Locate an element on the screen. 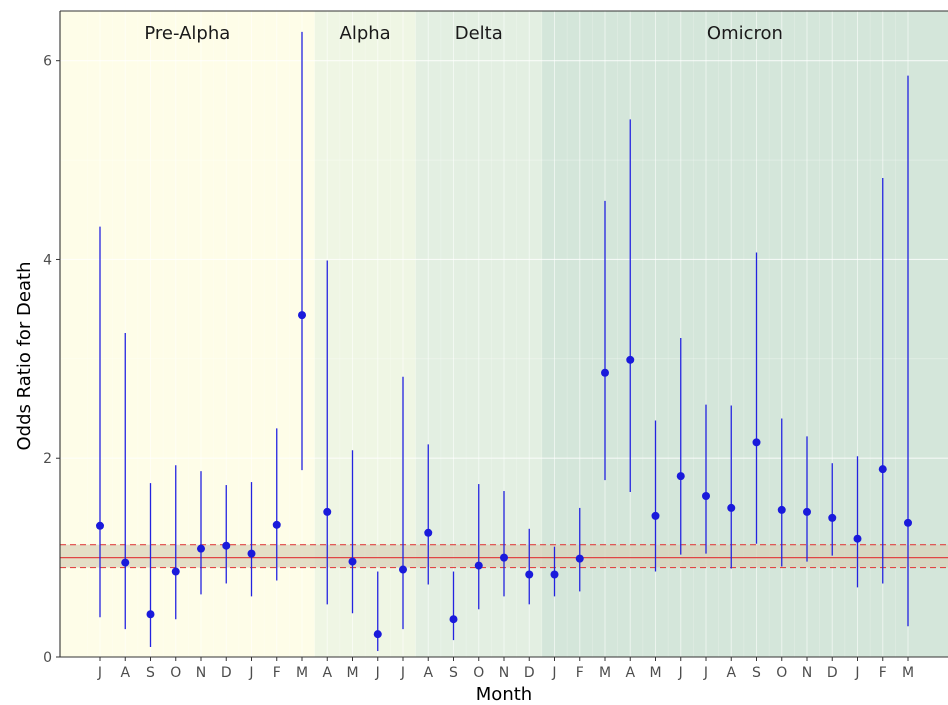 This screenshot has width=948, height=705. era-labels: Pre-Alpha Alpha Delta Omicron is located at coordinates (463, 33).